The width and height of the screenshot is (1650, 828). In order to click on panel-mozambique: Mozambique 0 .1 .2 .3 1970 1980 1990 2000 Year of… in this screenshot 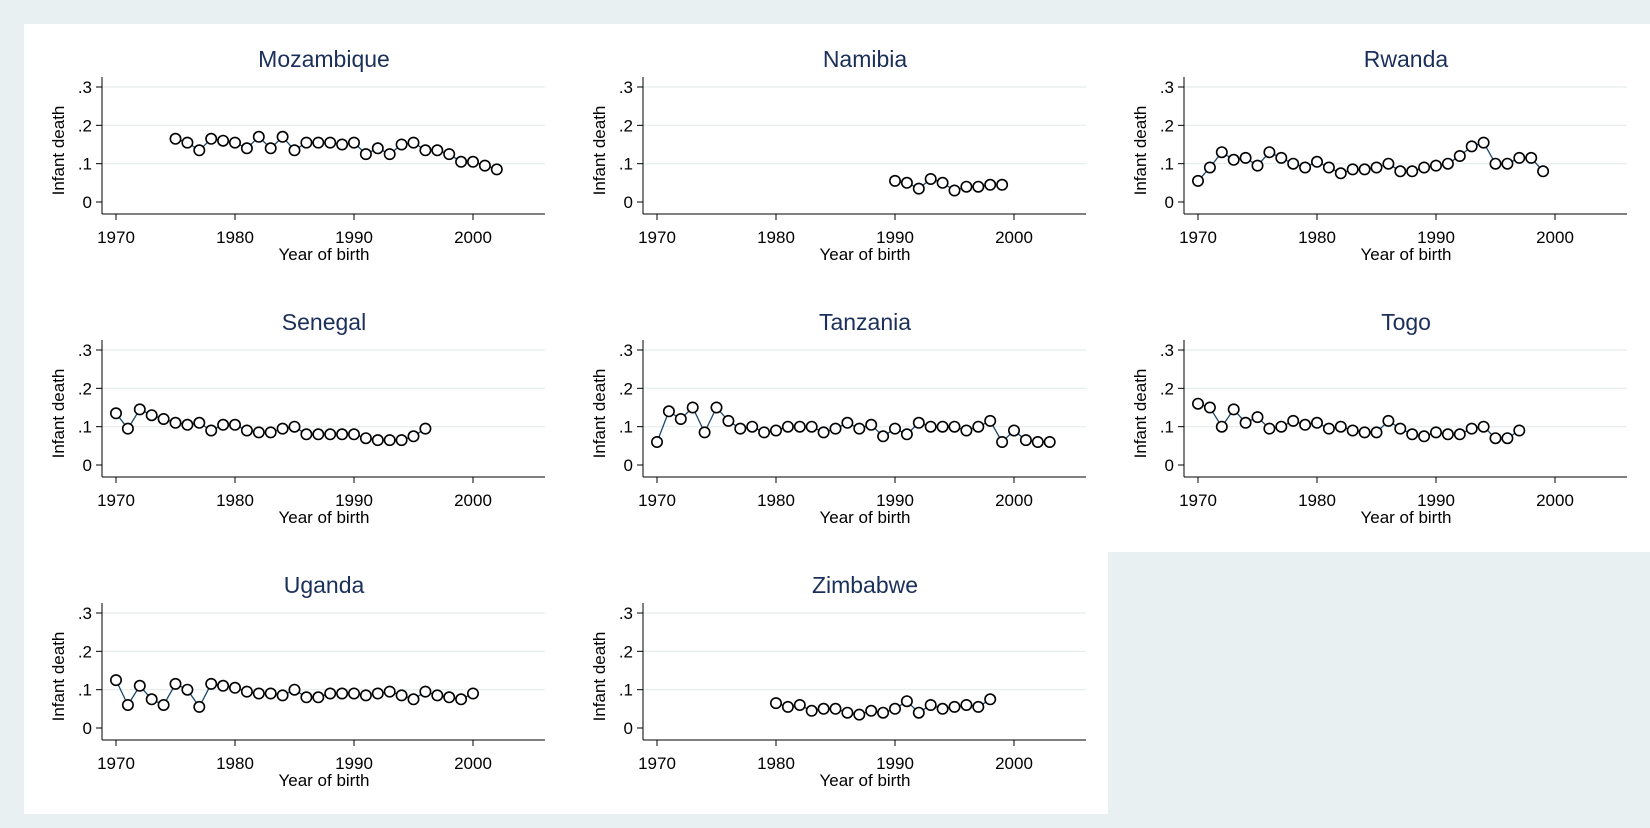, I will do `click(297, 155)`.